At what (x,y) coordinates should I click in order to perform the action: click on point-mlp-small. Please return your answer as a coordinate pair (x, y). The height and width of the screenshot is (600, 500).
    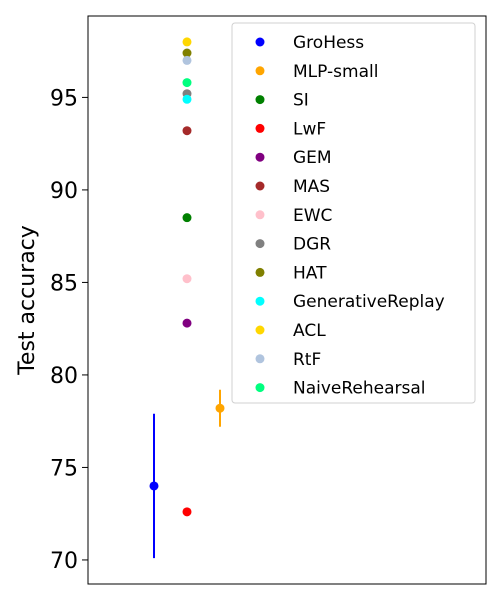
    Looking at the image, I should click on (220, 408).